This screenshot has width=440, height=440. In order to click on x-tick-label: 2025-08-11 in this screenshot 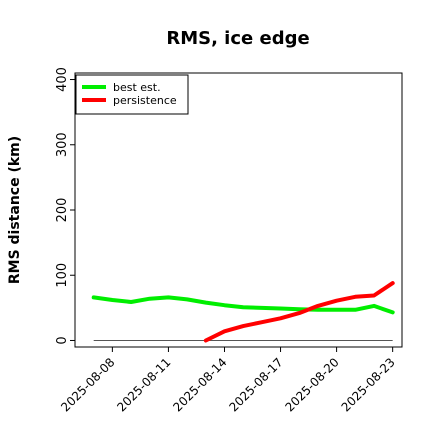, I will do `click(143, 384)`.